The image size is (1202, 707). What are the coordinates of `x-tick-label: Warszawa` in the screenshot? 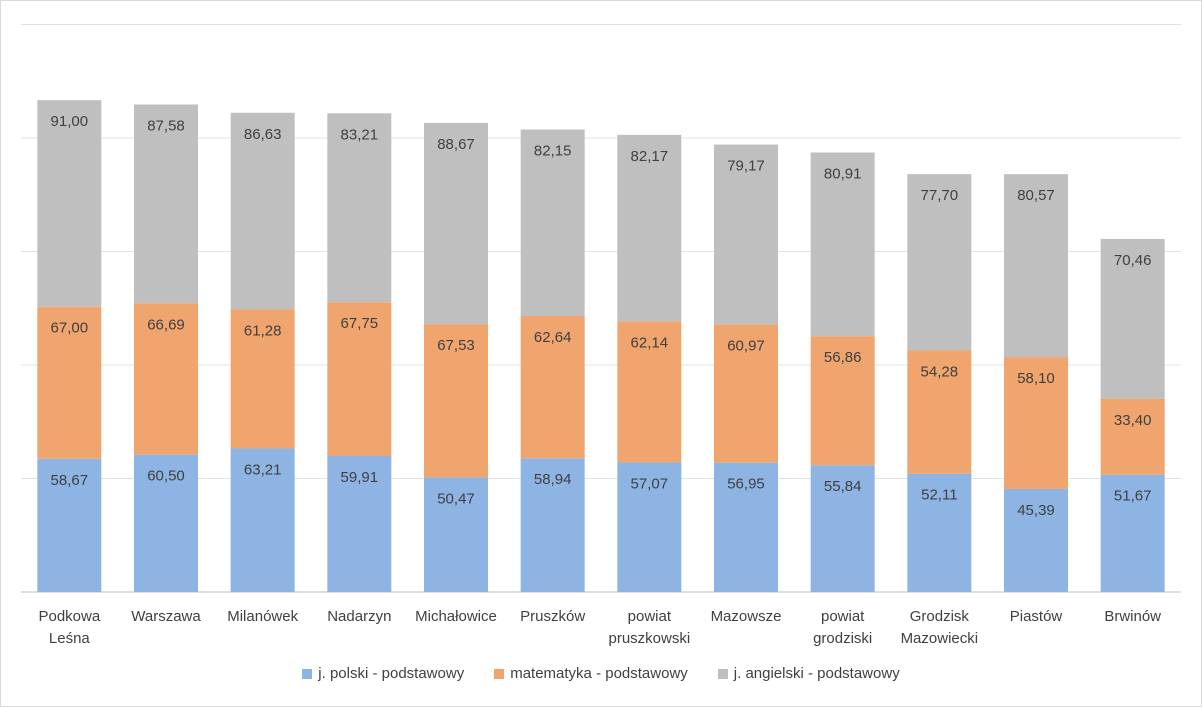 It's located at (166, 616).